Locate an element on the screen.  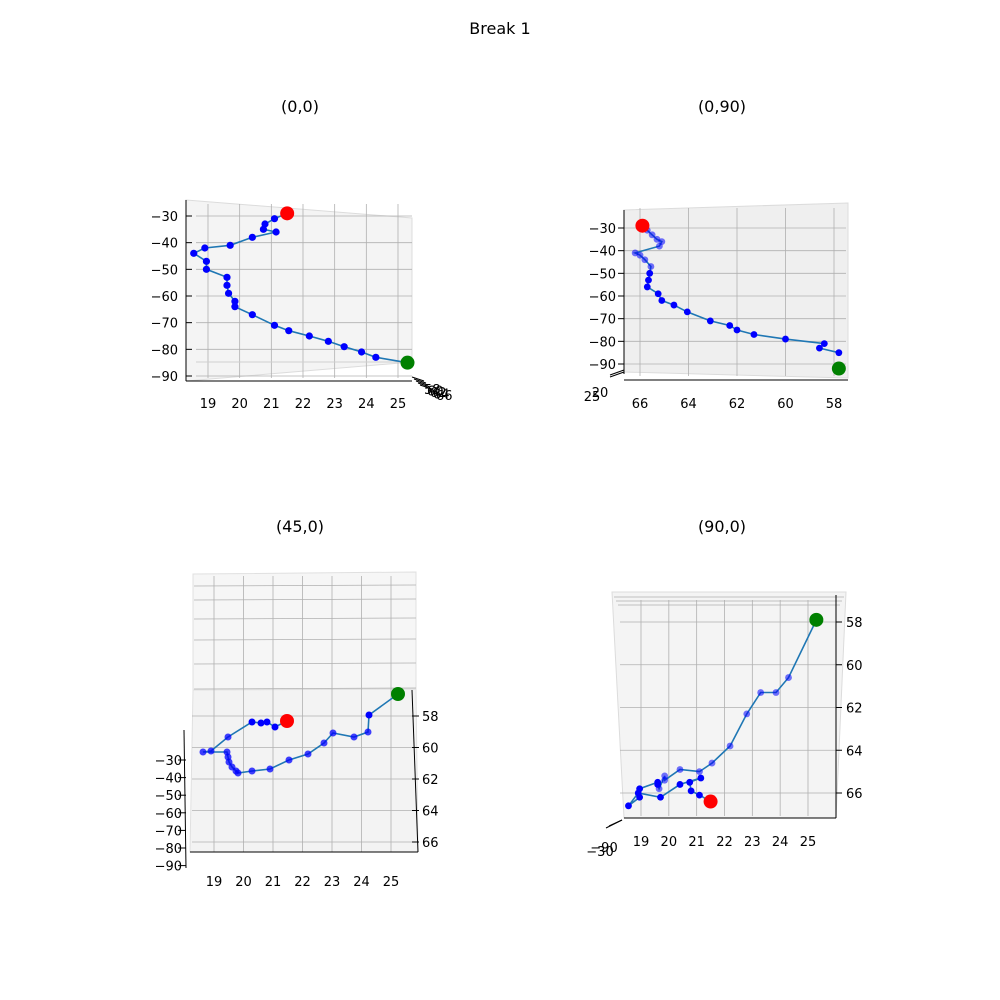
back-pane is located at coordinates (299, 290).